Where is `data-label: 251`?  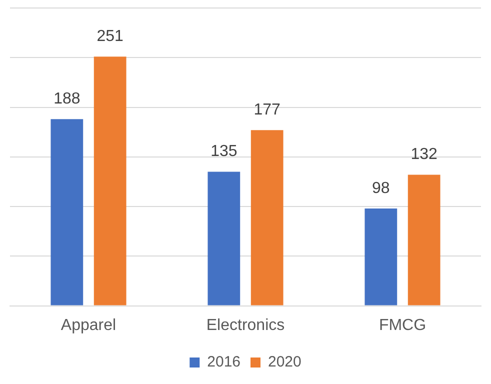 data-label: 251 is located at coordinates (110, 37).